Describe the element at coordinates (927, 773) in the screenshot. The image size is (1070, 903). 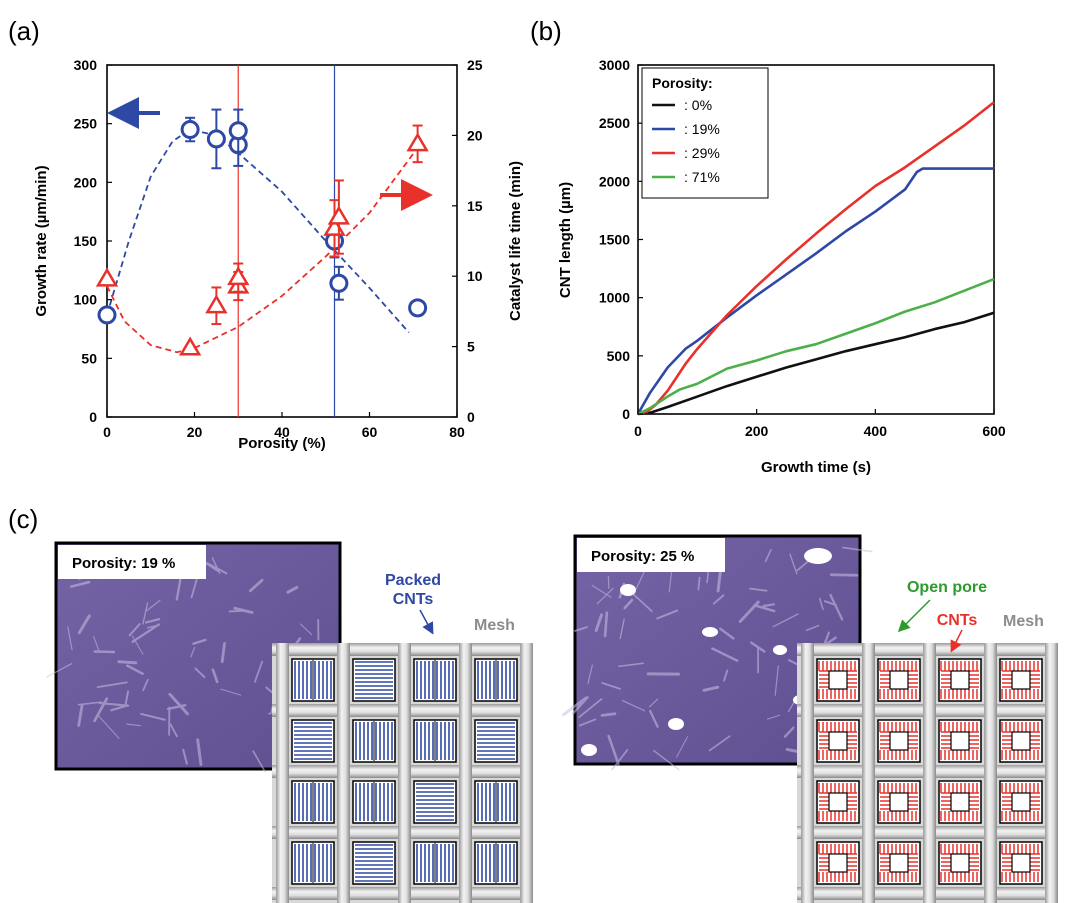
I see `mesh-diagram-open-pore` at that location.